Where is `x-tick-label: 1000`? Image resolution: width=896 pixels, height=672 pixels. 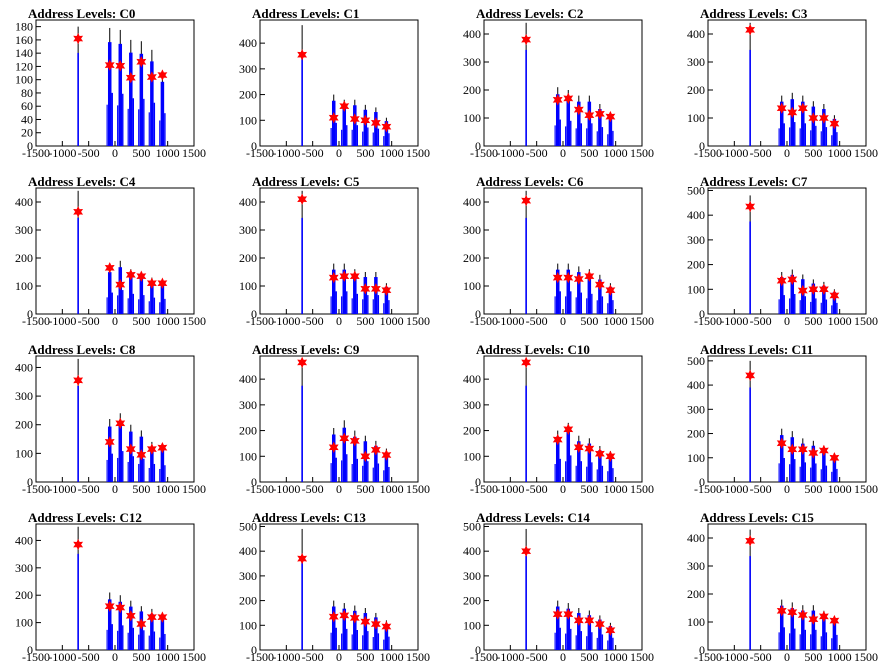
x-tick-label: 1000 is located at coordinates (392, 153).